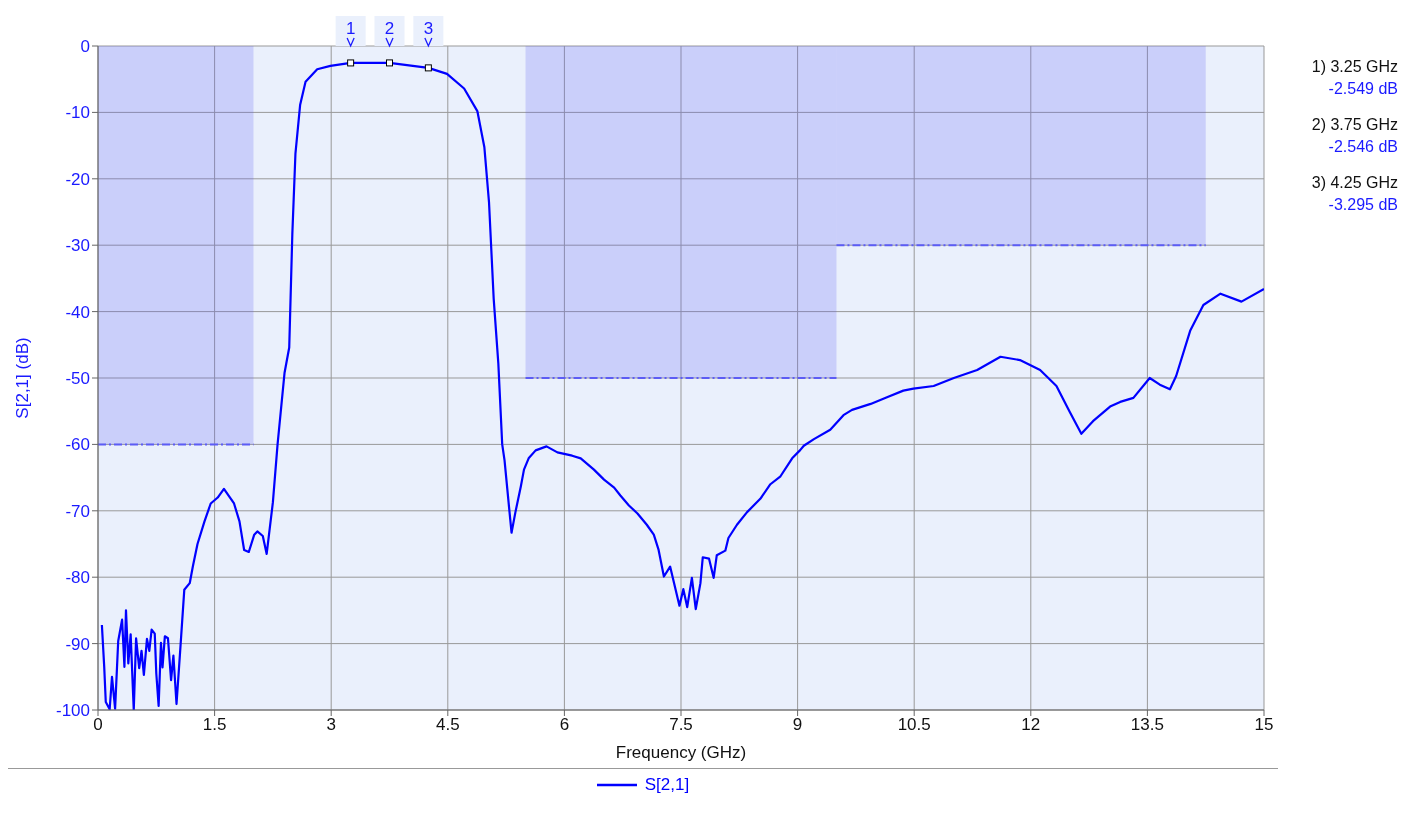 This screenshot has height=825, width=1404. I want to click on y-tick-label: -100, so click(72, 711).